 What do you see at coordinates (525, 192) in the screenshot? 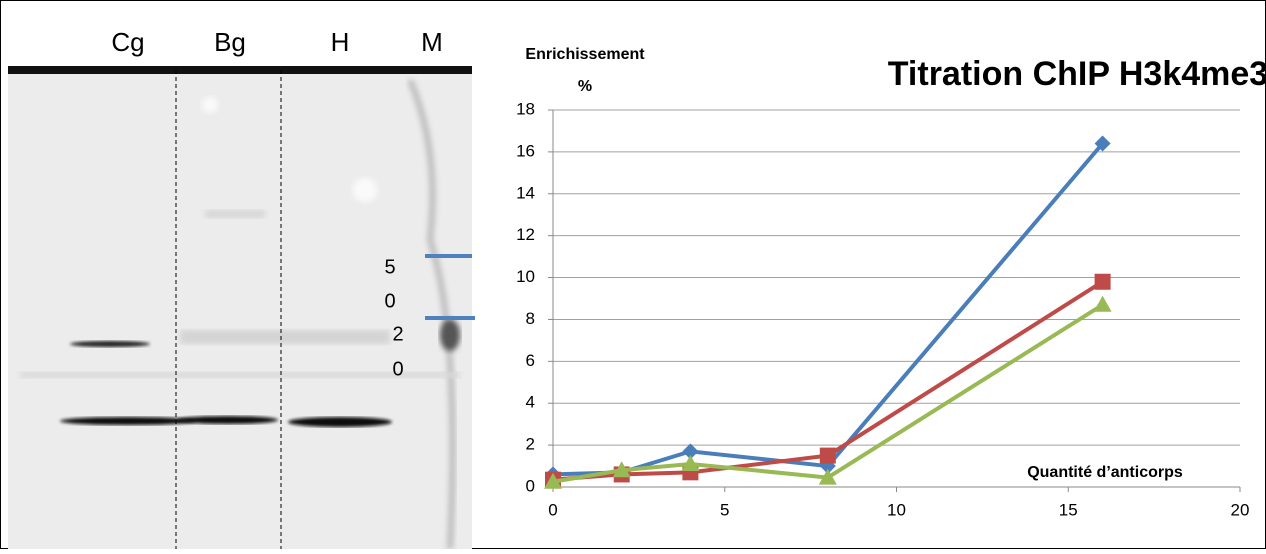
I see `y-tick-label: 14` at bounding box center [525, 192].